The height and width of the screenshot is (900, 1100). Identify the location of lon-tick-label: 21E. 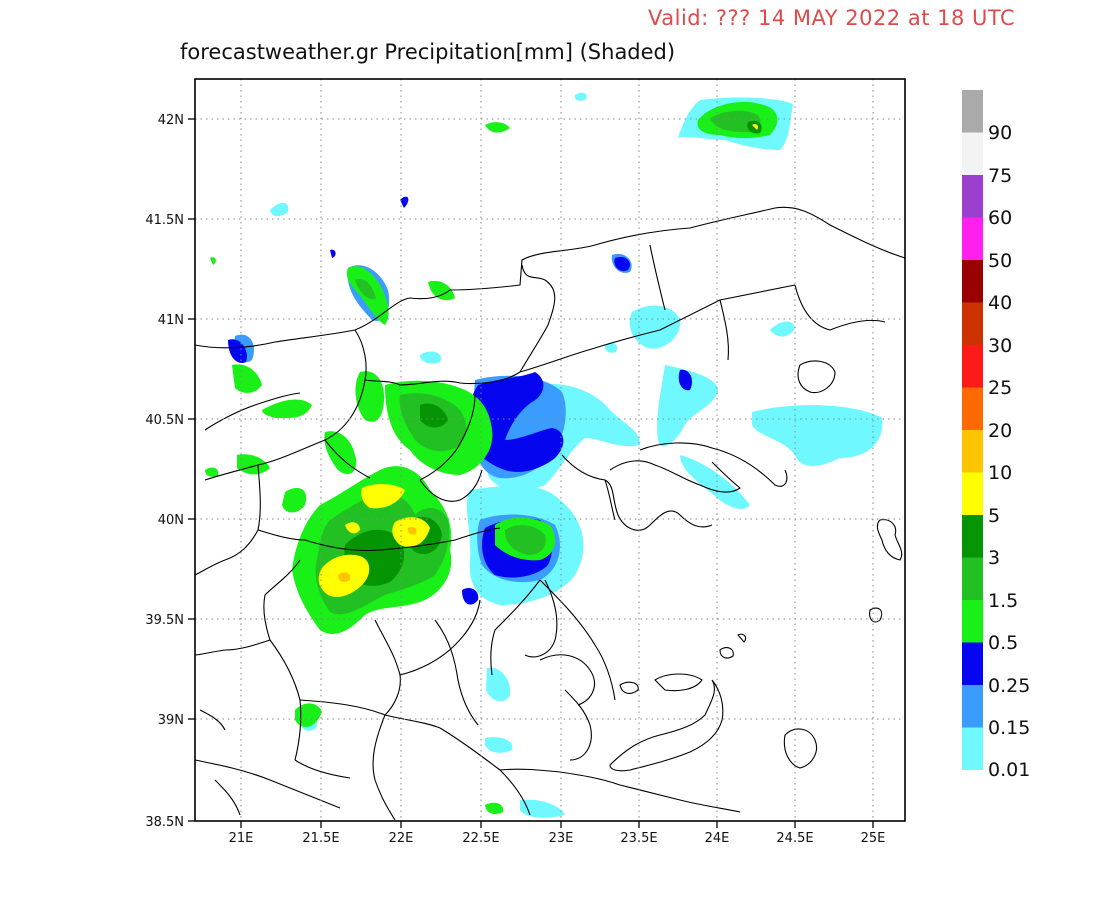
(241, 838).